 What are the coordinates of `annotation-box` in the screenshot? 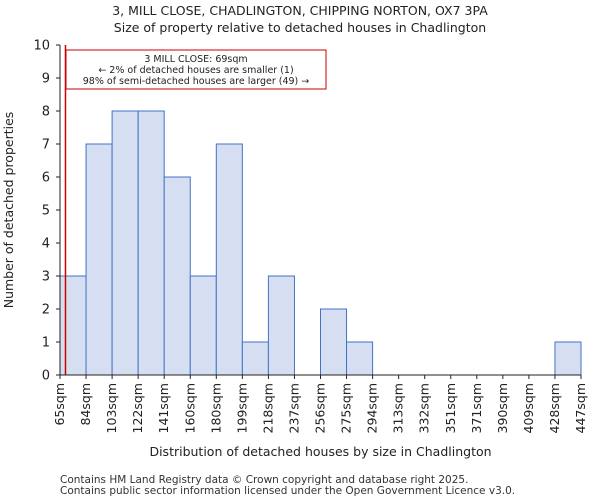 It's located at (196, 69).